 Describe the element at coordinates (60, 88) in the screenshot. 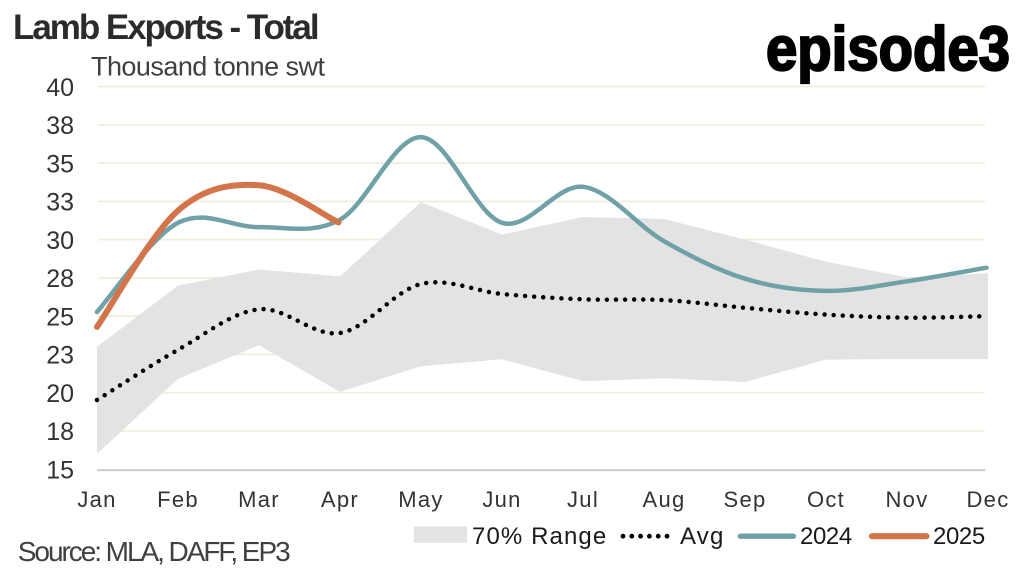

I see `svg-text: 40` at that location.